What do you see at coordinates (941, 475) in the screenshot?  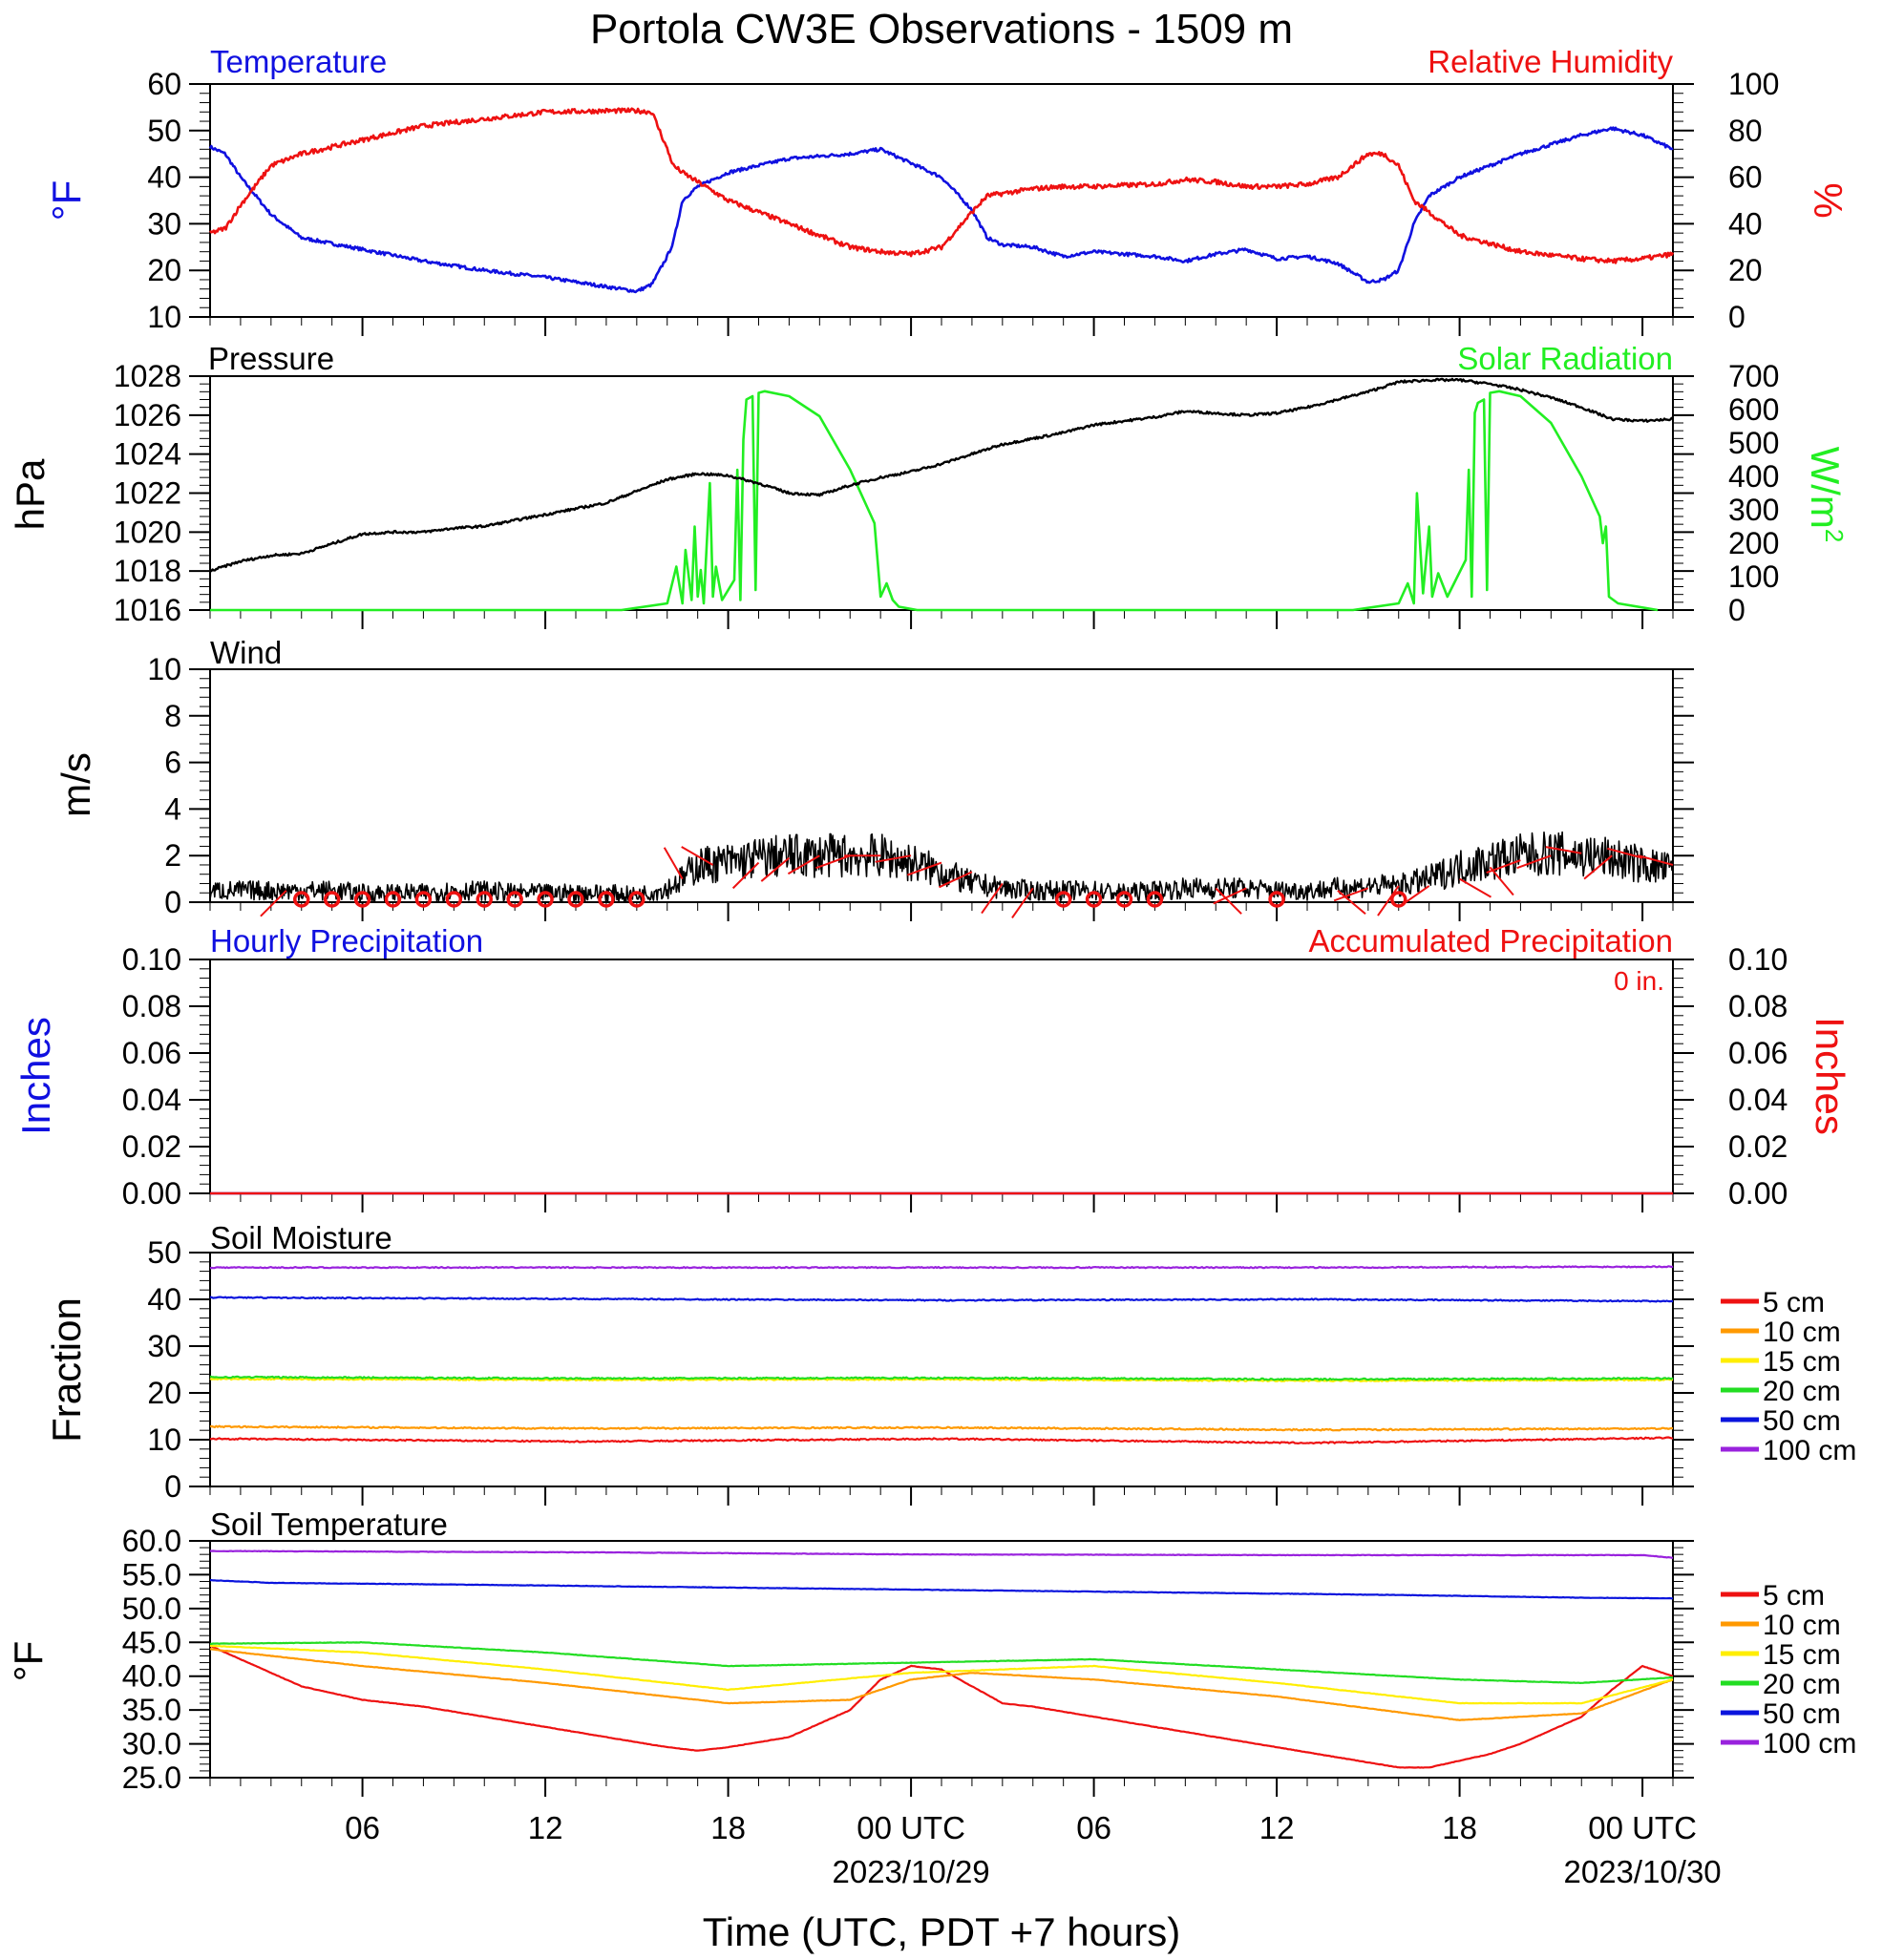 I see `series-pressure` at bounding box center [941, 475].